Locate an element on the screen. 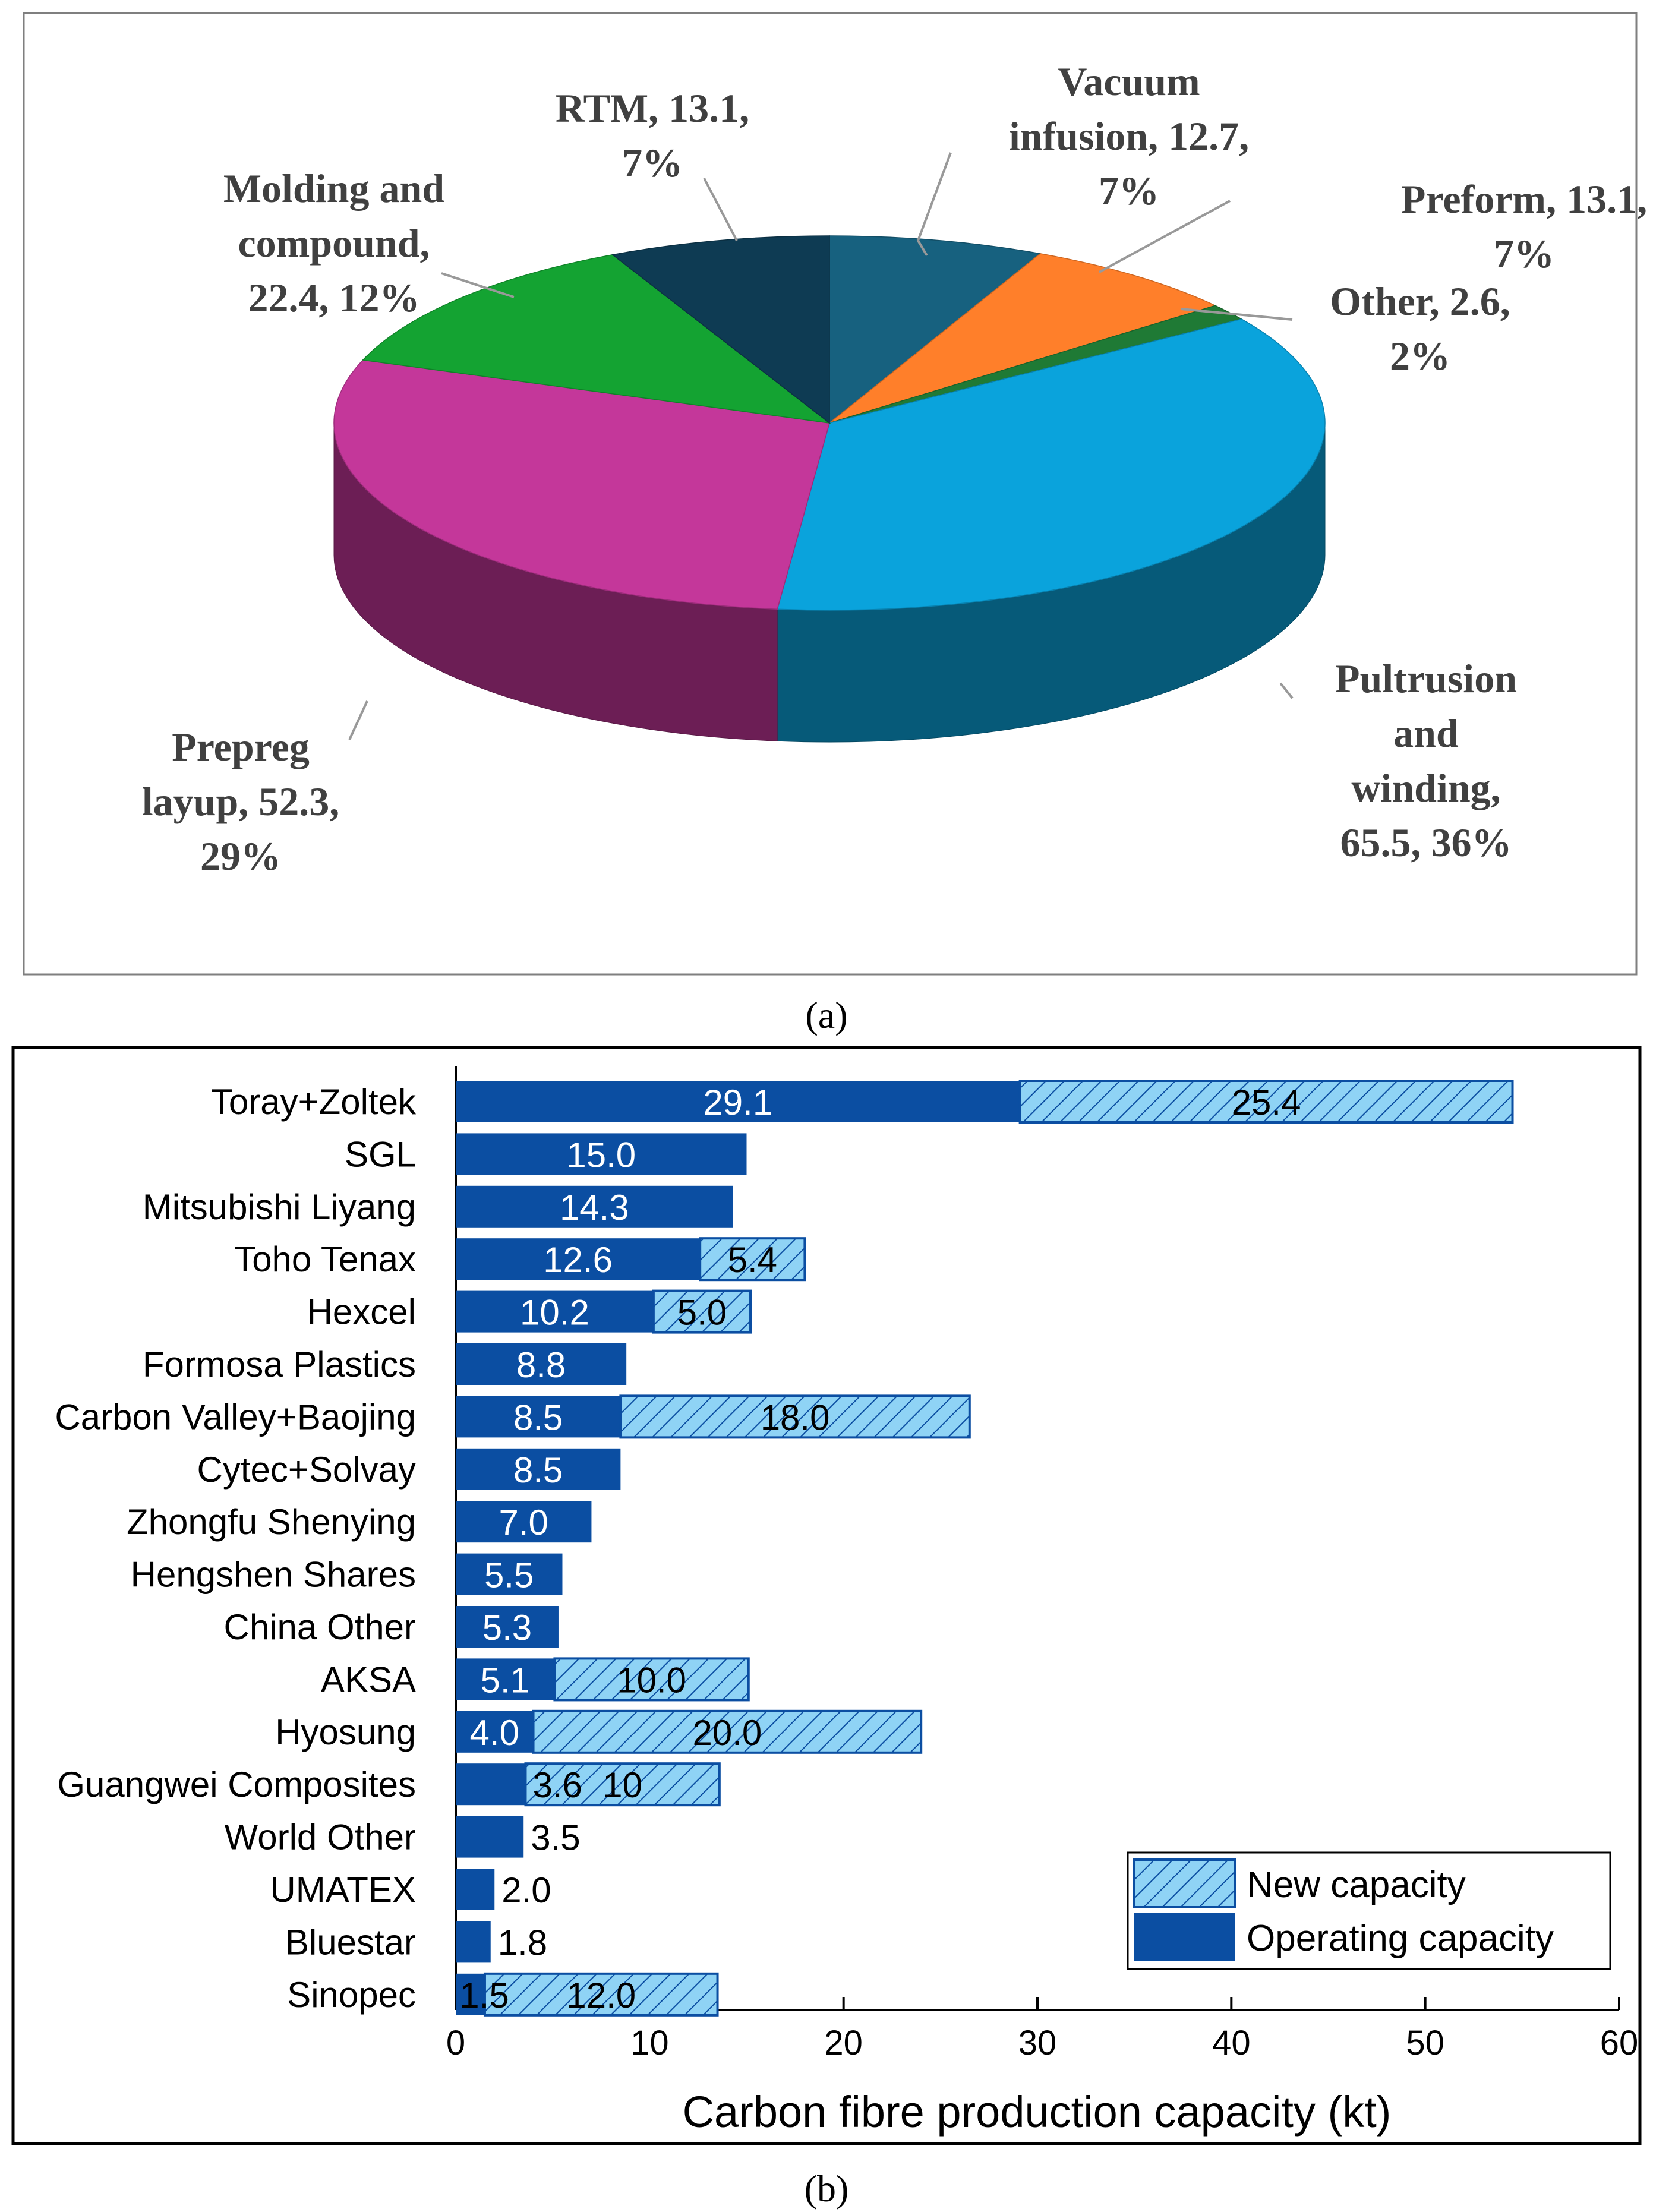 This screenshot has width=1653, height=2212. category-label-6: Carbon Valley+Baojing is located at coordinates (235, 1417).